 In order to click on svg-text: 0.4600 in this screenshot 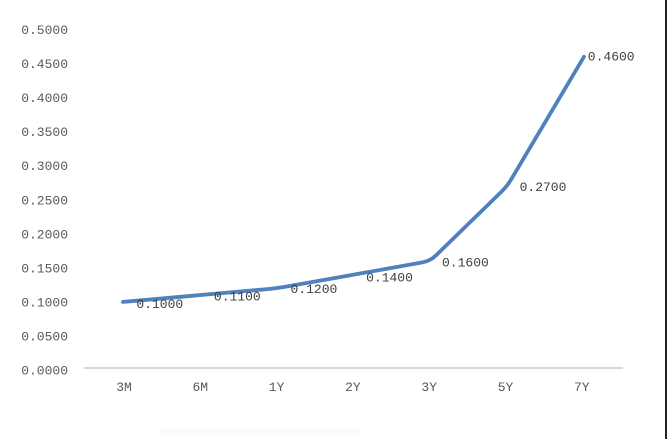, I will do `click(611, 57)`.